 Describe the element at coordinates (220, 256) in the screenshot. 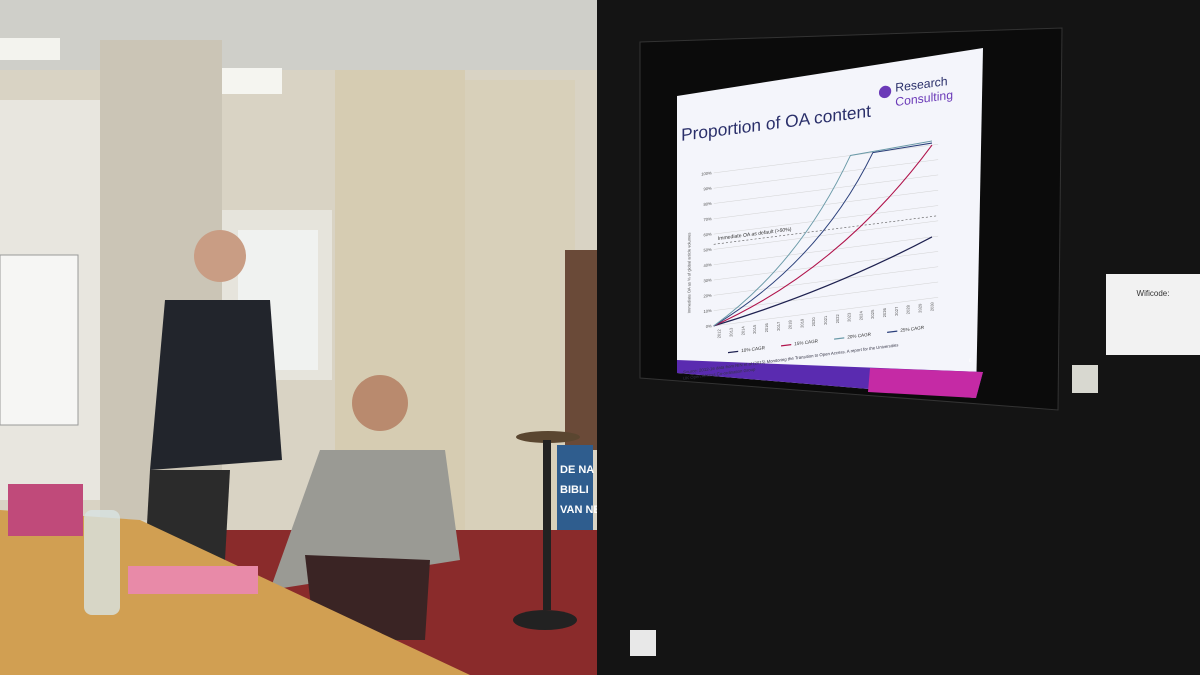

I see `presenter-head` at that location.